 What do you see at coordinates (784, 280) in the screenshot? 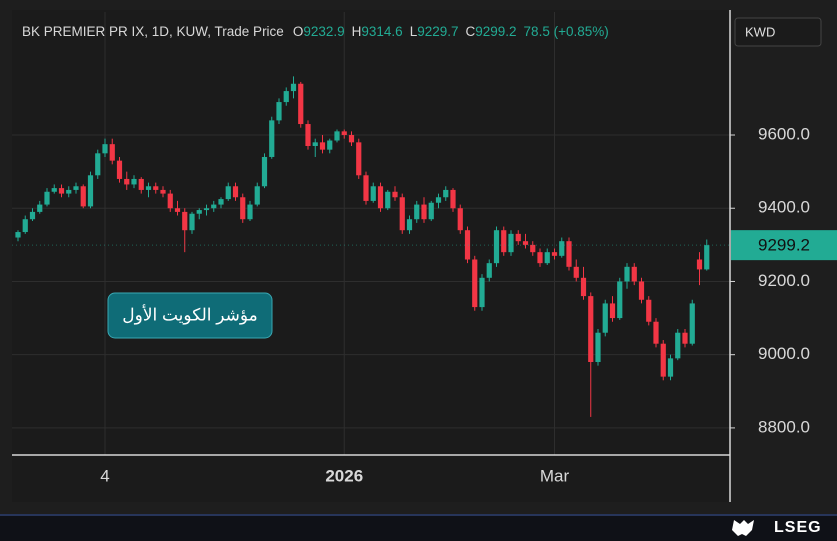
I see `y-tick-label: 9200.0` at bounding box center [784, 280].